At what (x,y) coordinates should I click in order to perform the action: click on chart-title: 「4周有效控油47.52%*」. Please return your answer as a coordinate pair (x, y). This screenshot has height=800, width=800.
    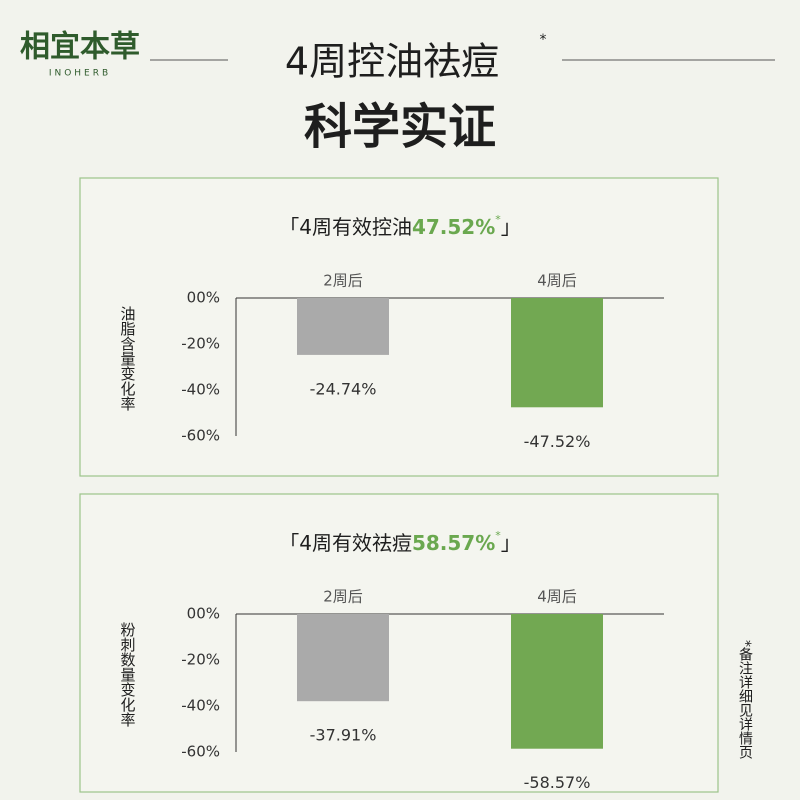
    Looking at the image, I should click on (400, 226).